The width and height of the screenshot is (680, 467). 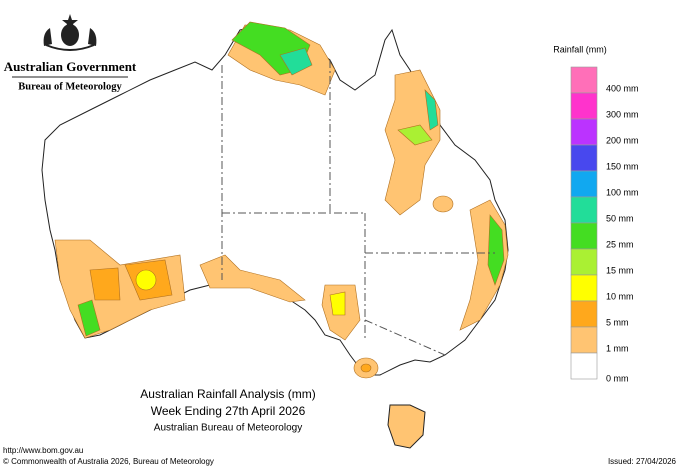 I want to click on legend-label: 25 mm, so click(x=620, y=244).